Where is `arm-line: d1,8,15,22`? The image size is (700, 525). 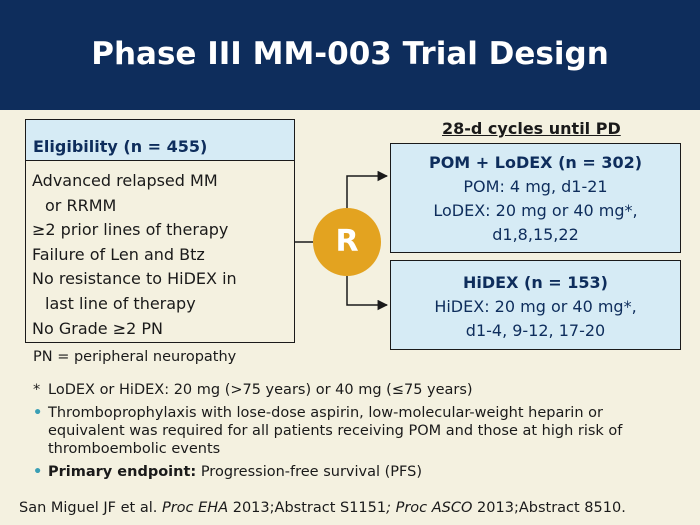
arm-line: d1,8,15,22 is located at coordinates (535, 234).